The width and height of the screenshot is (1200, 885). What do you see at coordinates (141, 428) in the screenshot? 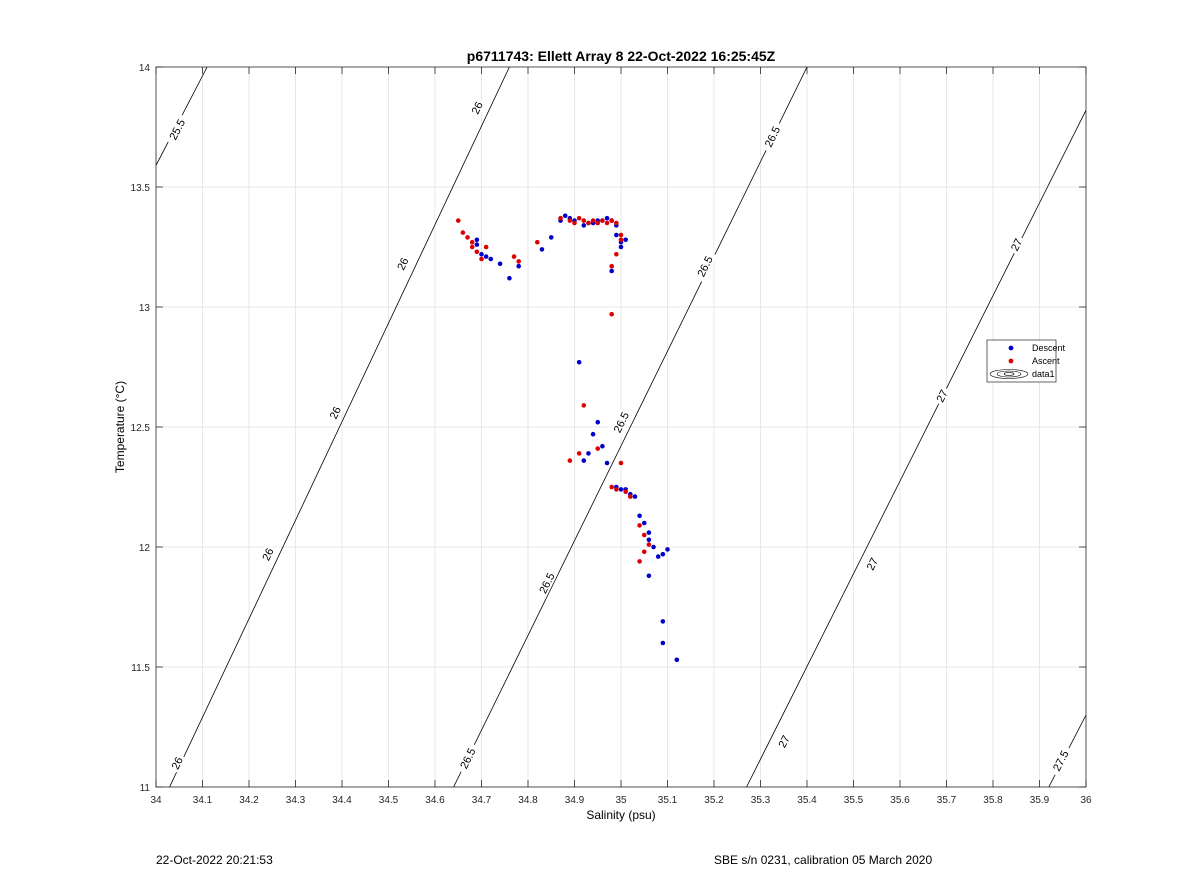
I see `y-tick-label: 12.5` at bounding box center [141, 428].